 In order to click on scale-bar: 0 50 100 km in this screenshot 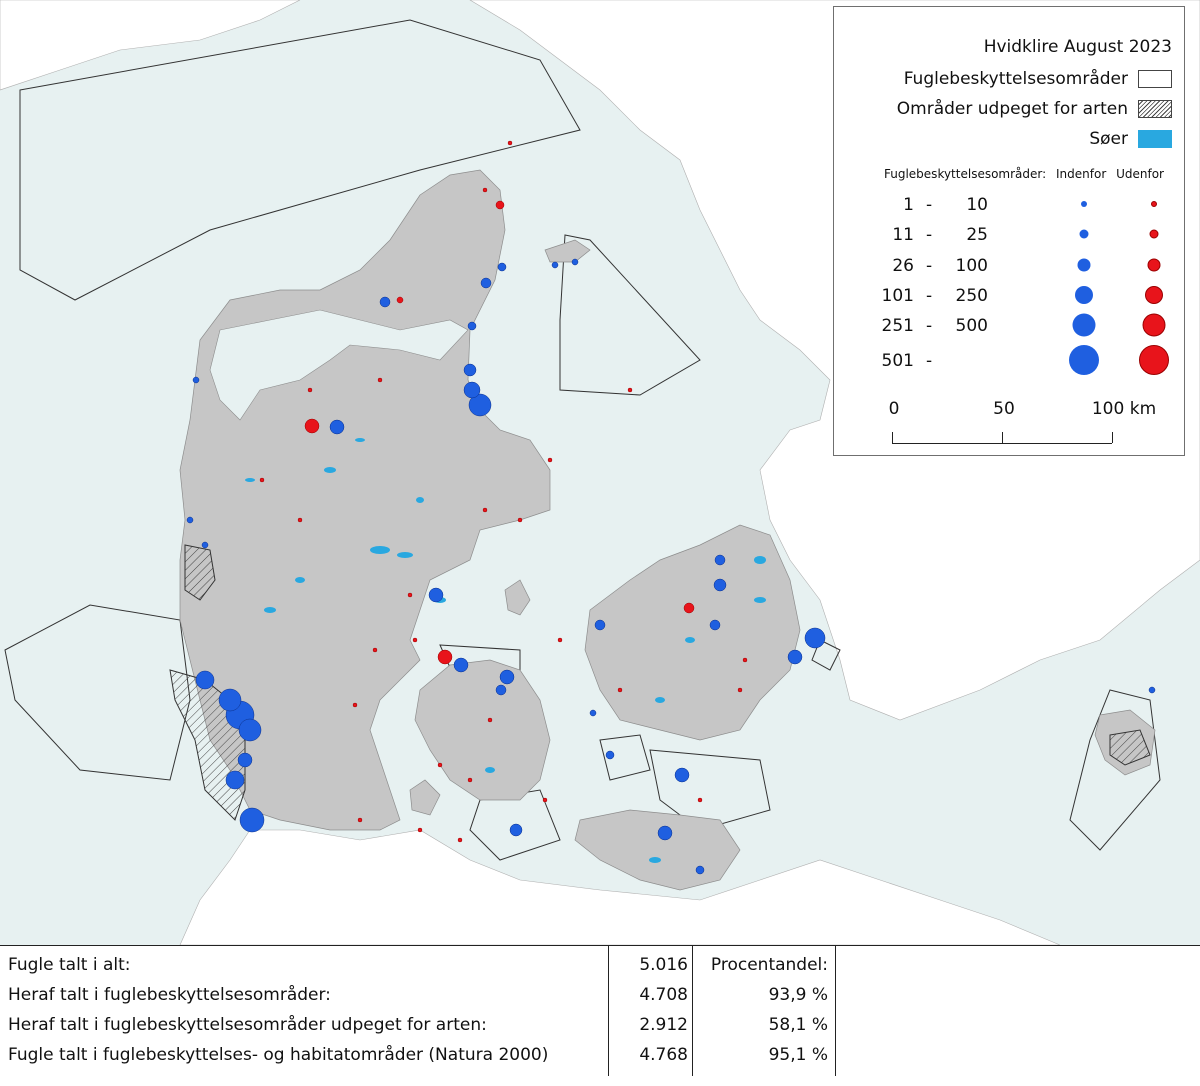, I will do `click(1022, 424)`.